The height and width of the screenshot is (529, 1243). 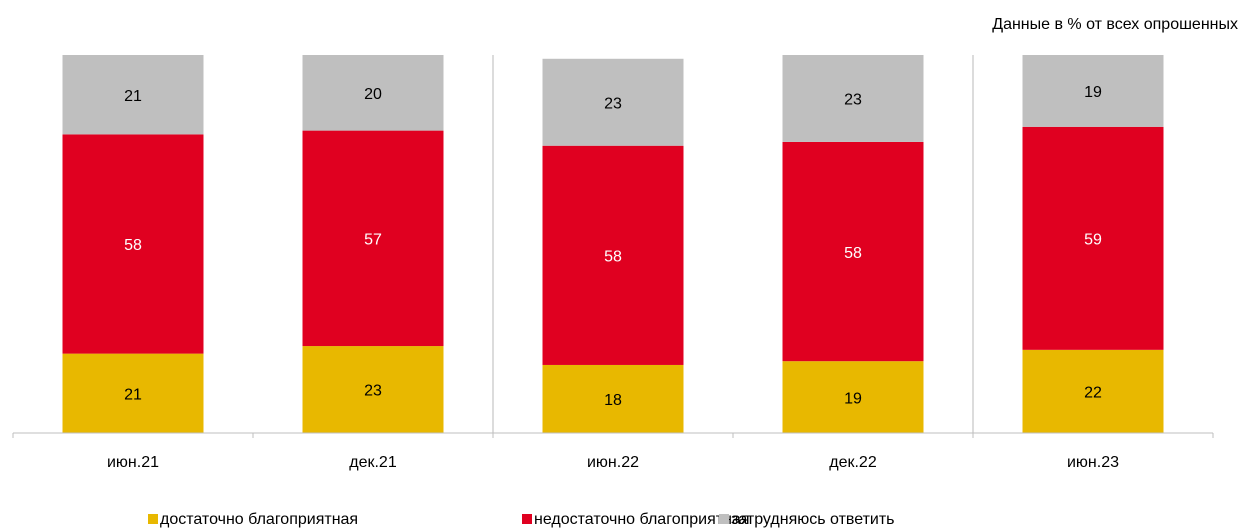 I want to click on data-label: 22, so click(x=1093, y=393).